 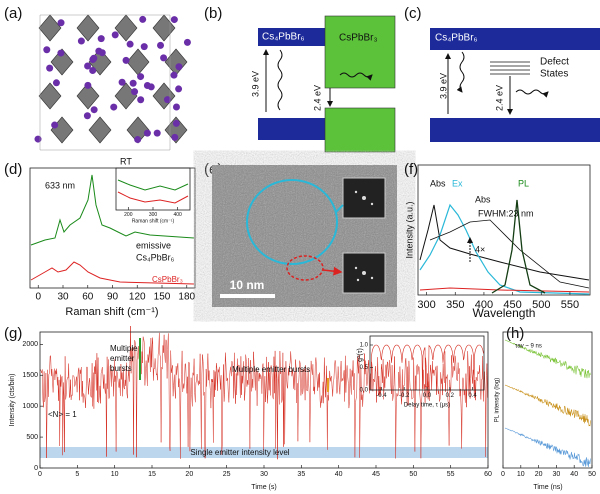 What do you see at coordinates (62, 414) in the screenshot?
I see `label: <N> = 1` at bounding box center [62, 414].